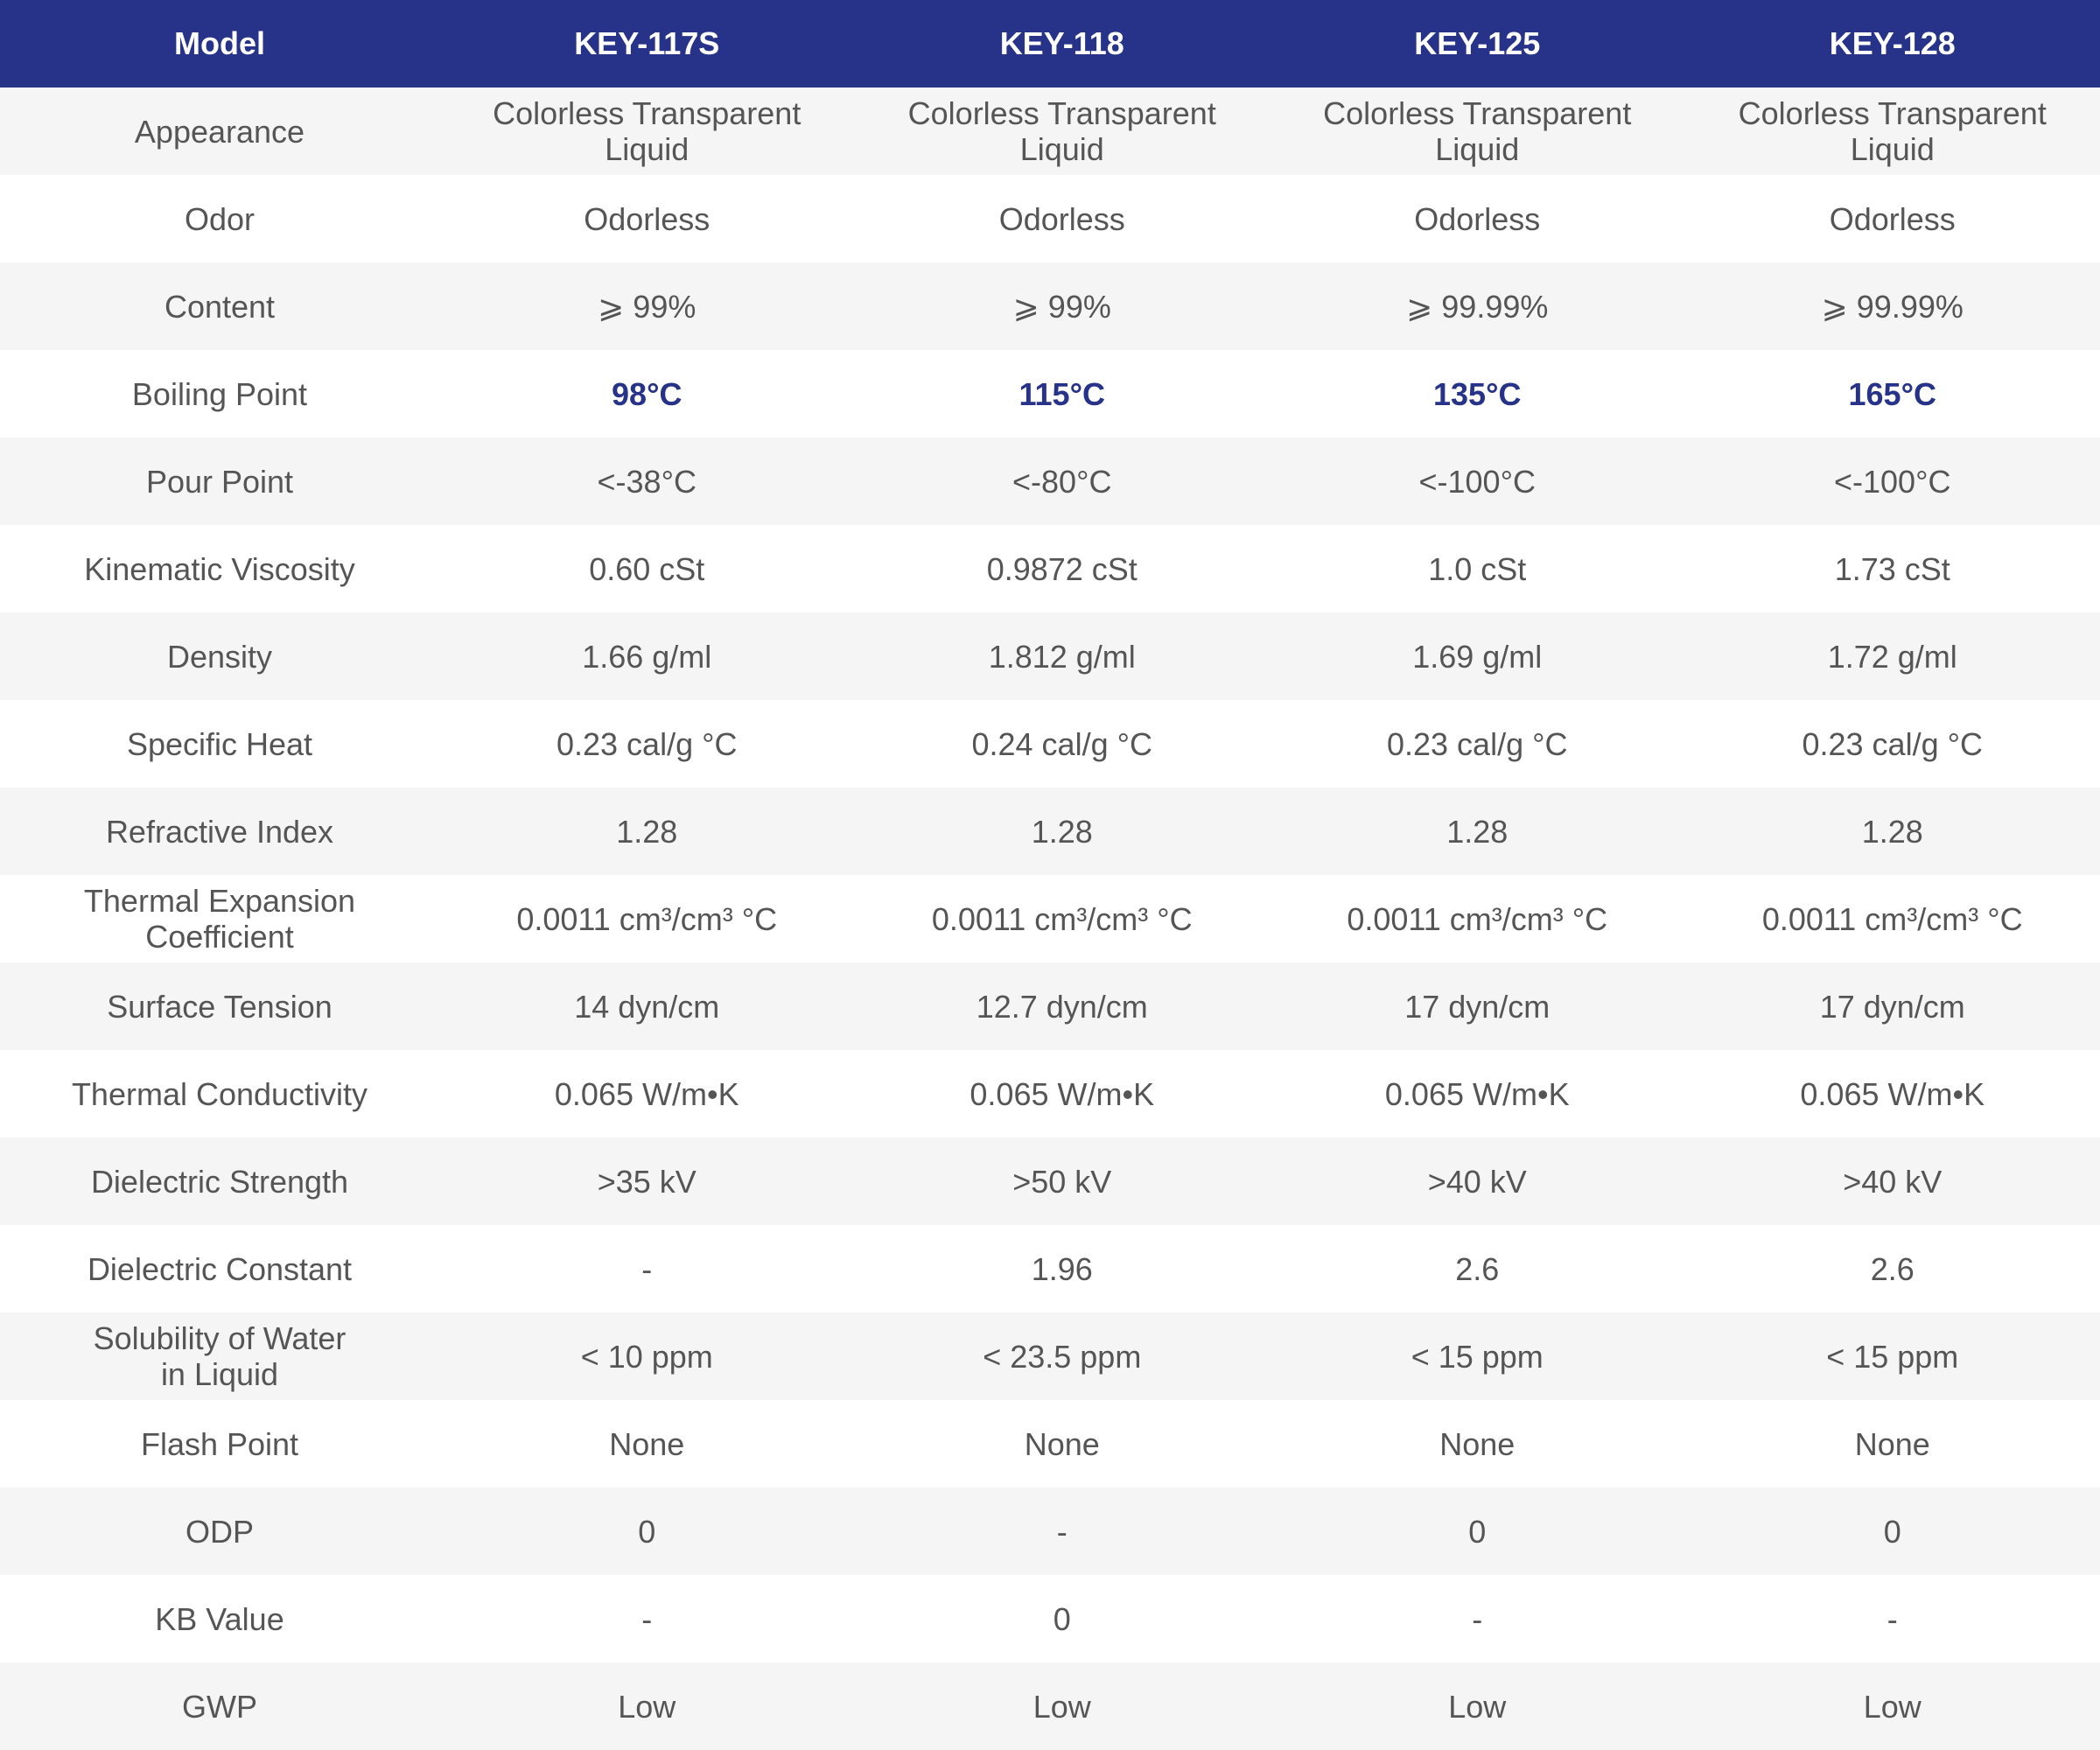  Describe the element at coordinates (1061, 393) in the screenshot. I see `table-cell: 115°C` at that location.